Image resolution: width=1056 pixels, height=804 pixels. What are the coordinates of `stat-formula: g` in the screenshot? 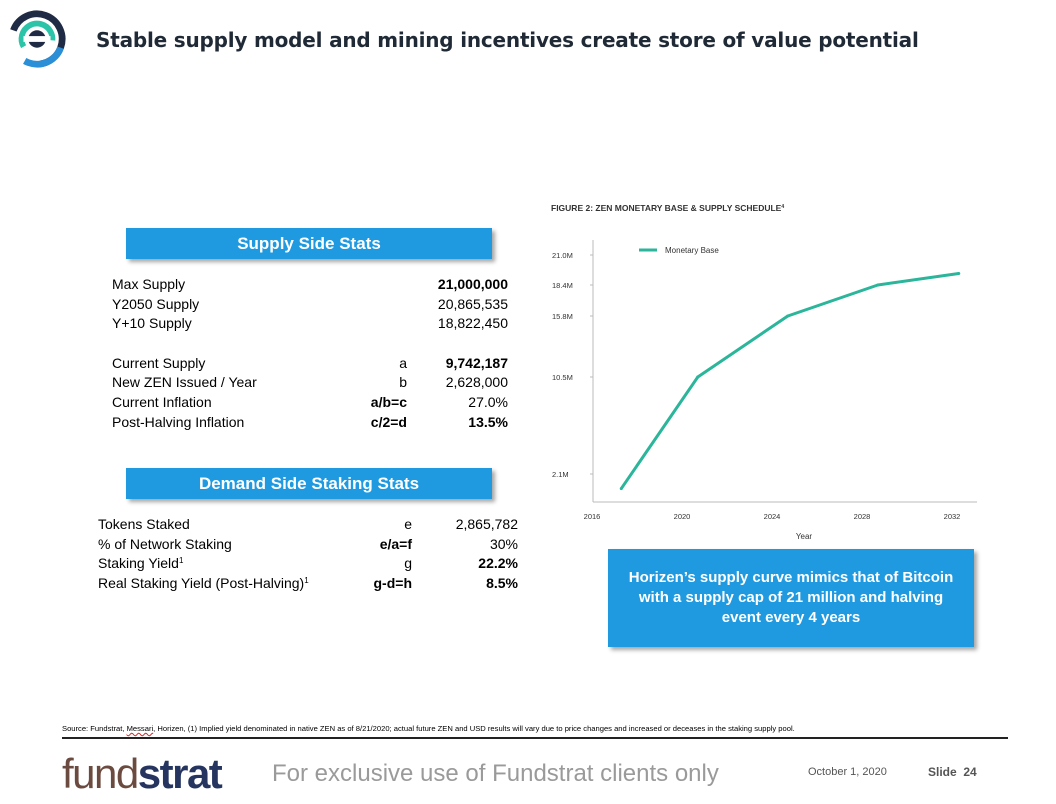 It's located at (380, 563).